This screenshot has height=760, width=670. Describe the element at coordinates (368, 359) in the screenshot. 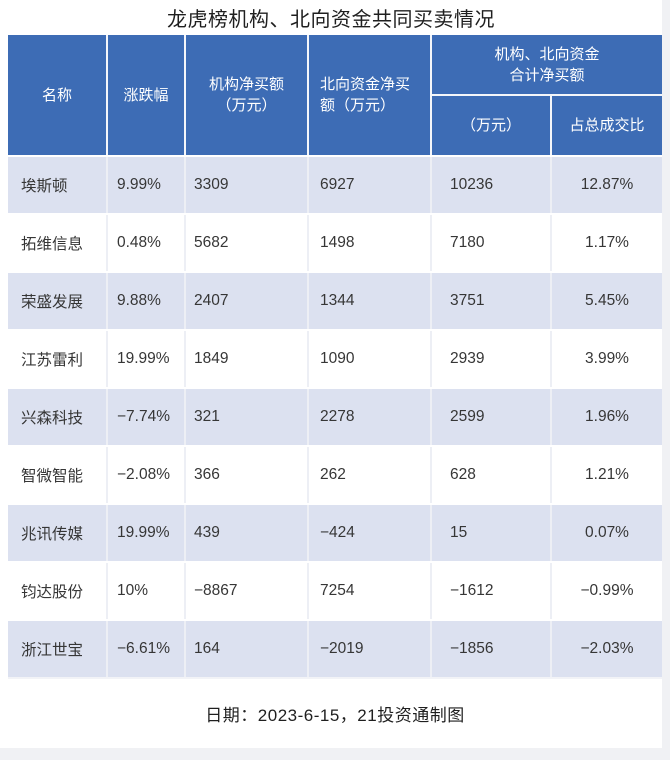

I see `cell-north-net-buy: 1090` at that location.